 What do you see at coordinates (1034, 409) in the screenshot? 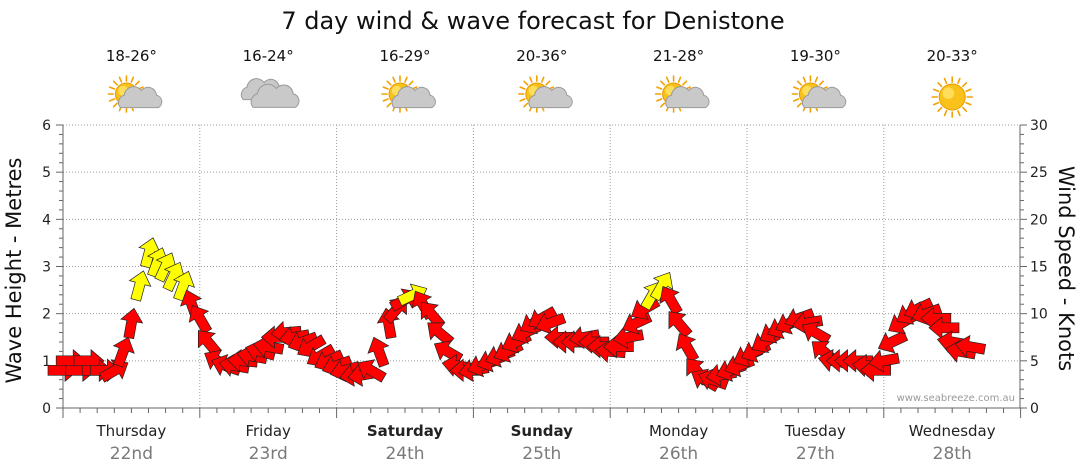
I see `right-tick-label: 0` at bounding box center [1034, 409].